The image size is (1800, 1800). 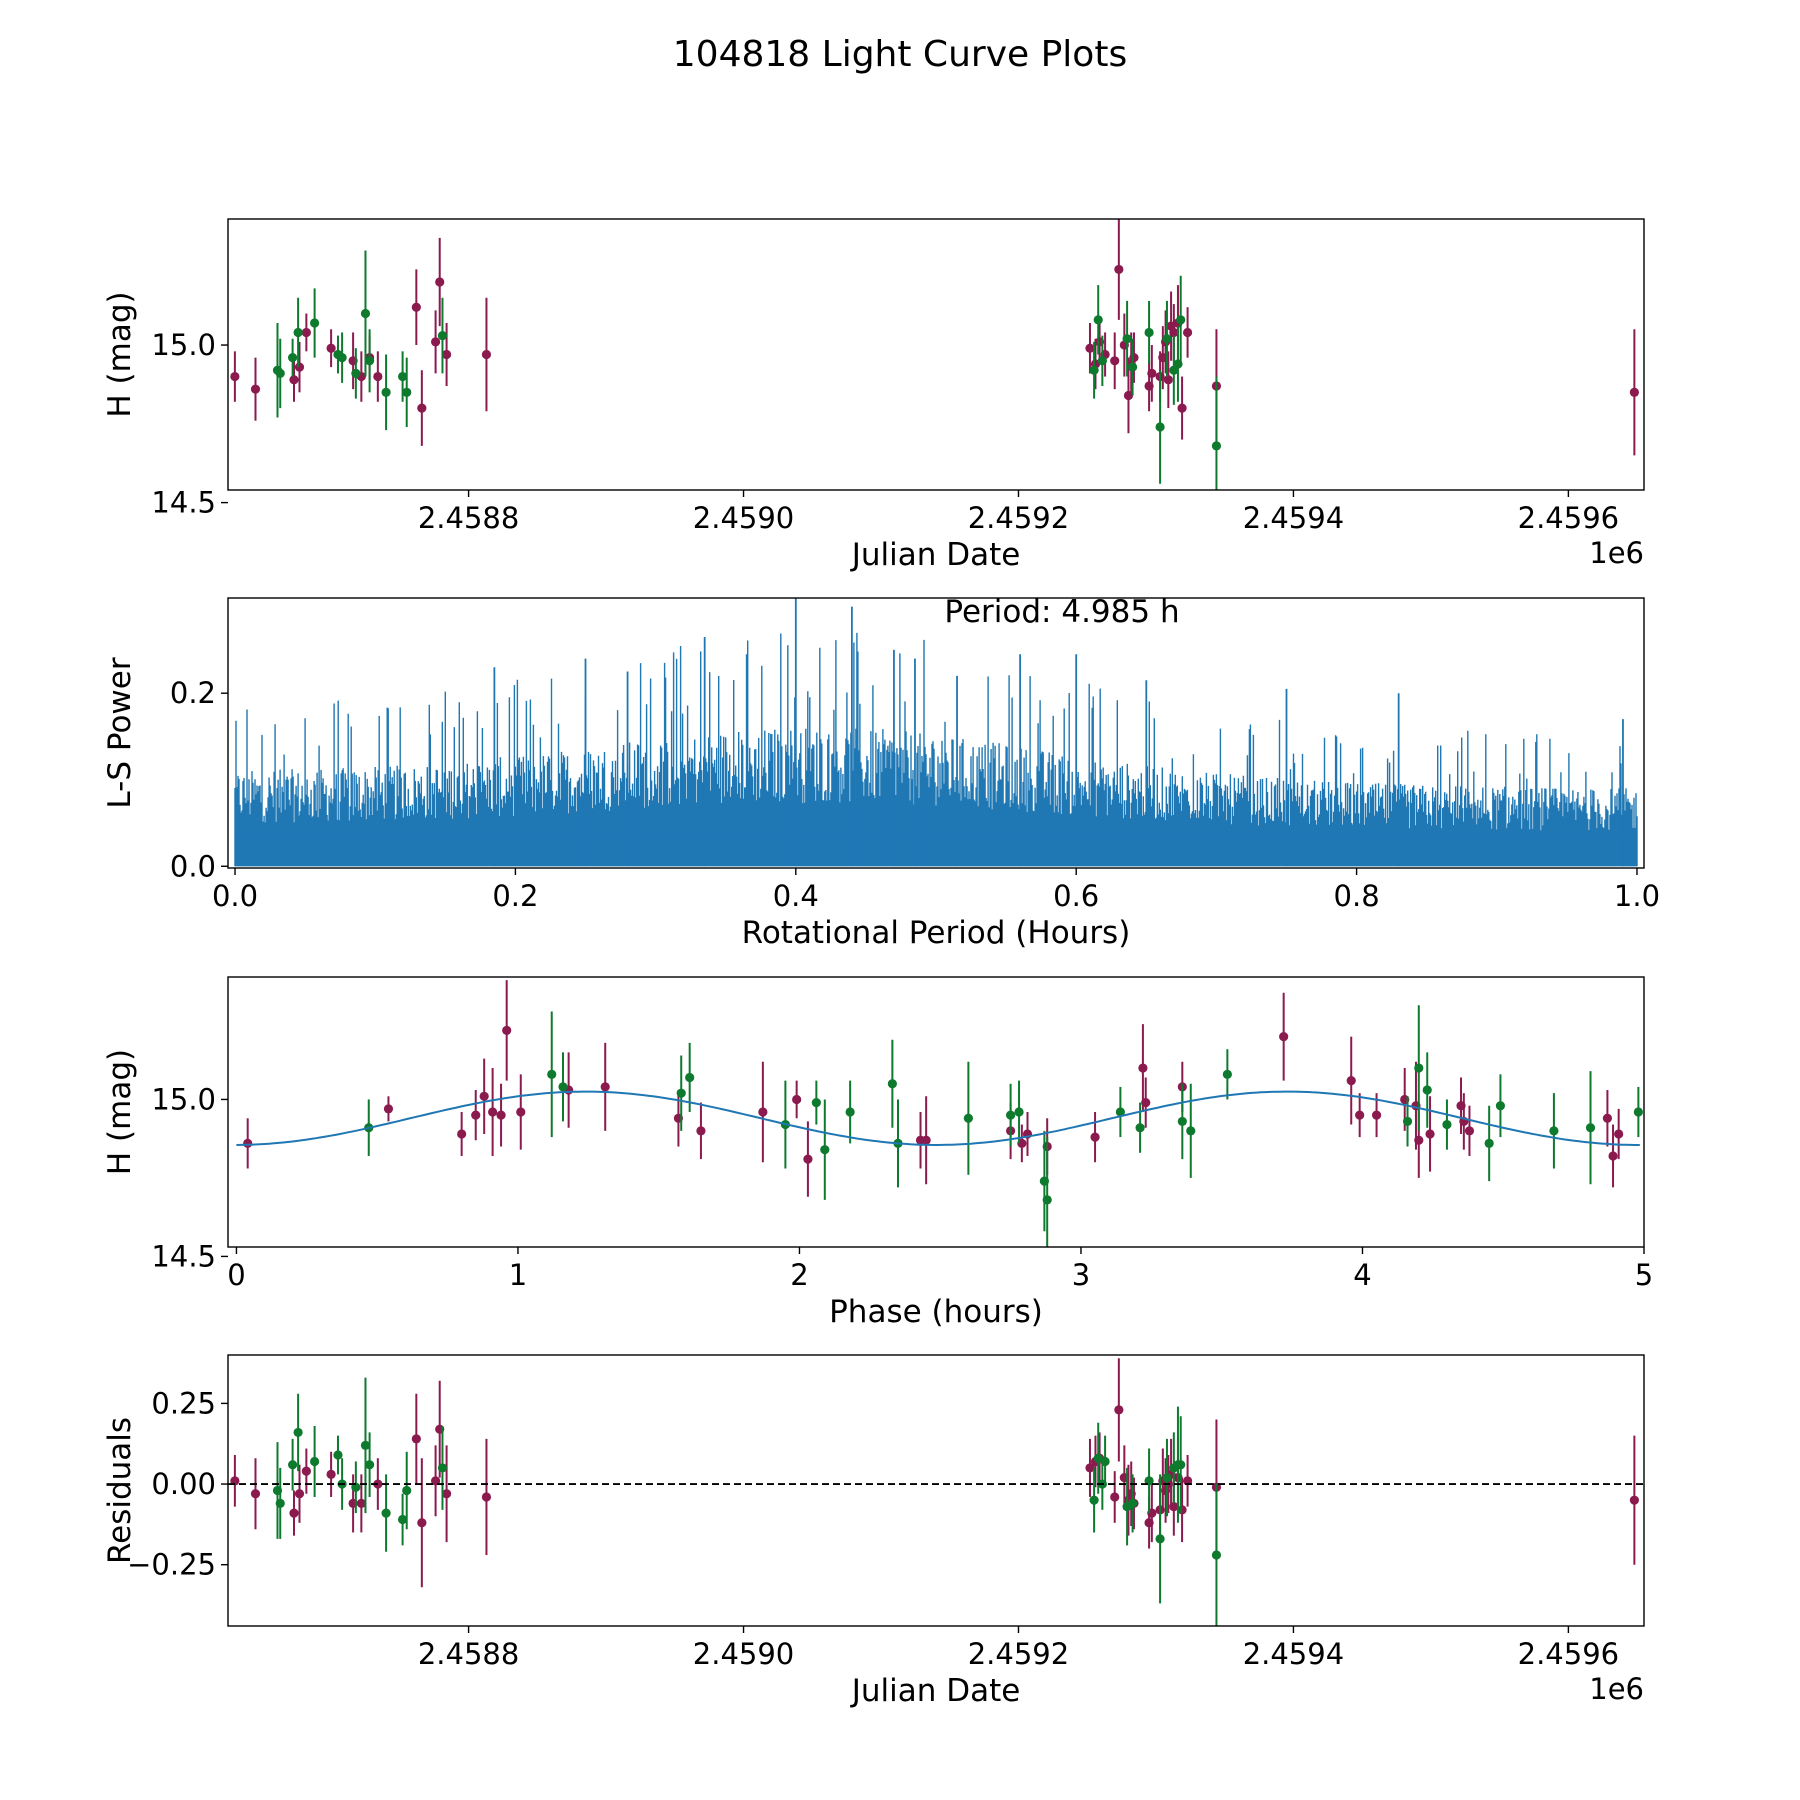 What do you see at coordinates (1568, 1654) in the screenshot?
I see `residuals-xtick-label: 2.4596` at bounding box center [1568, 1654].